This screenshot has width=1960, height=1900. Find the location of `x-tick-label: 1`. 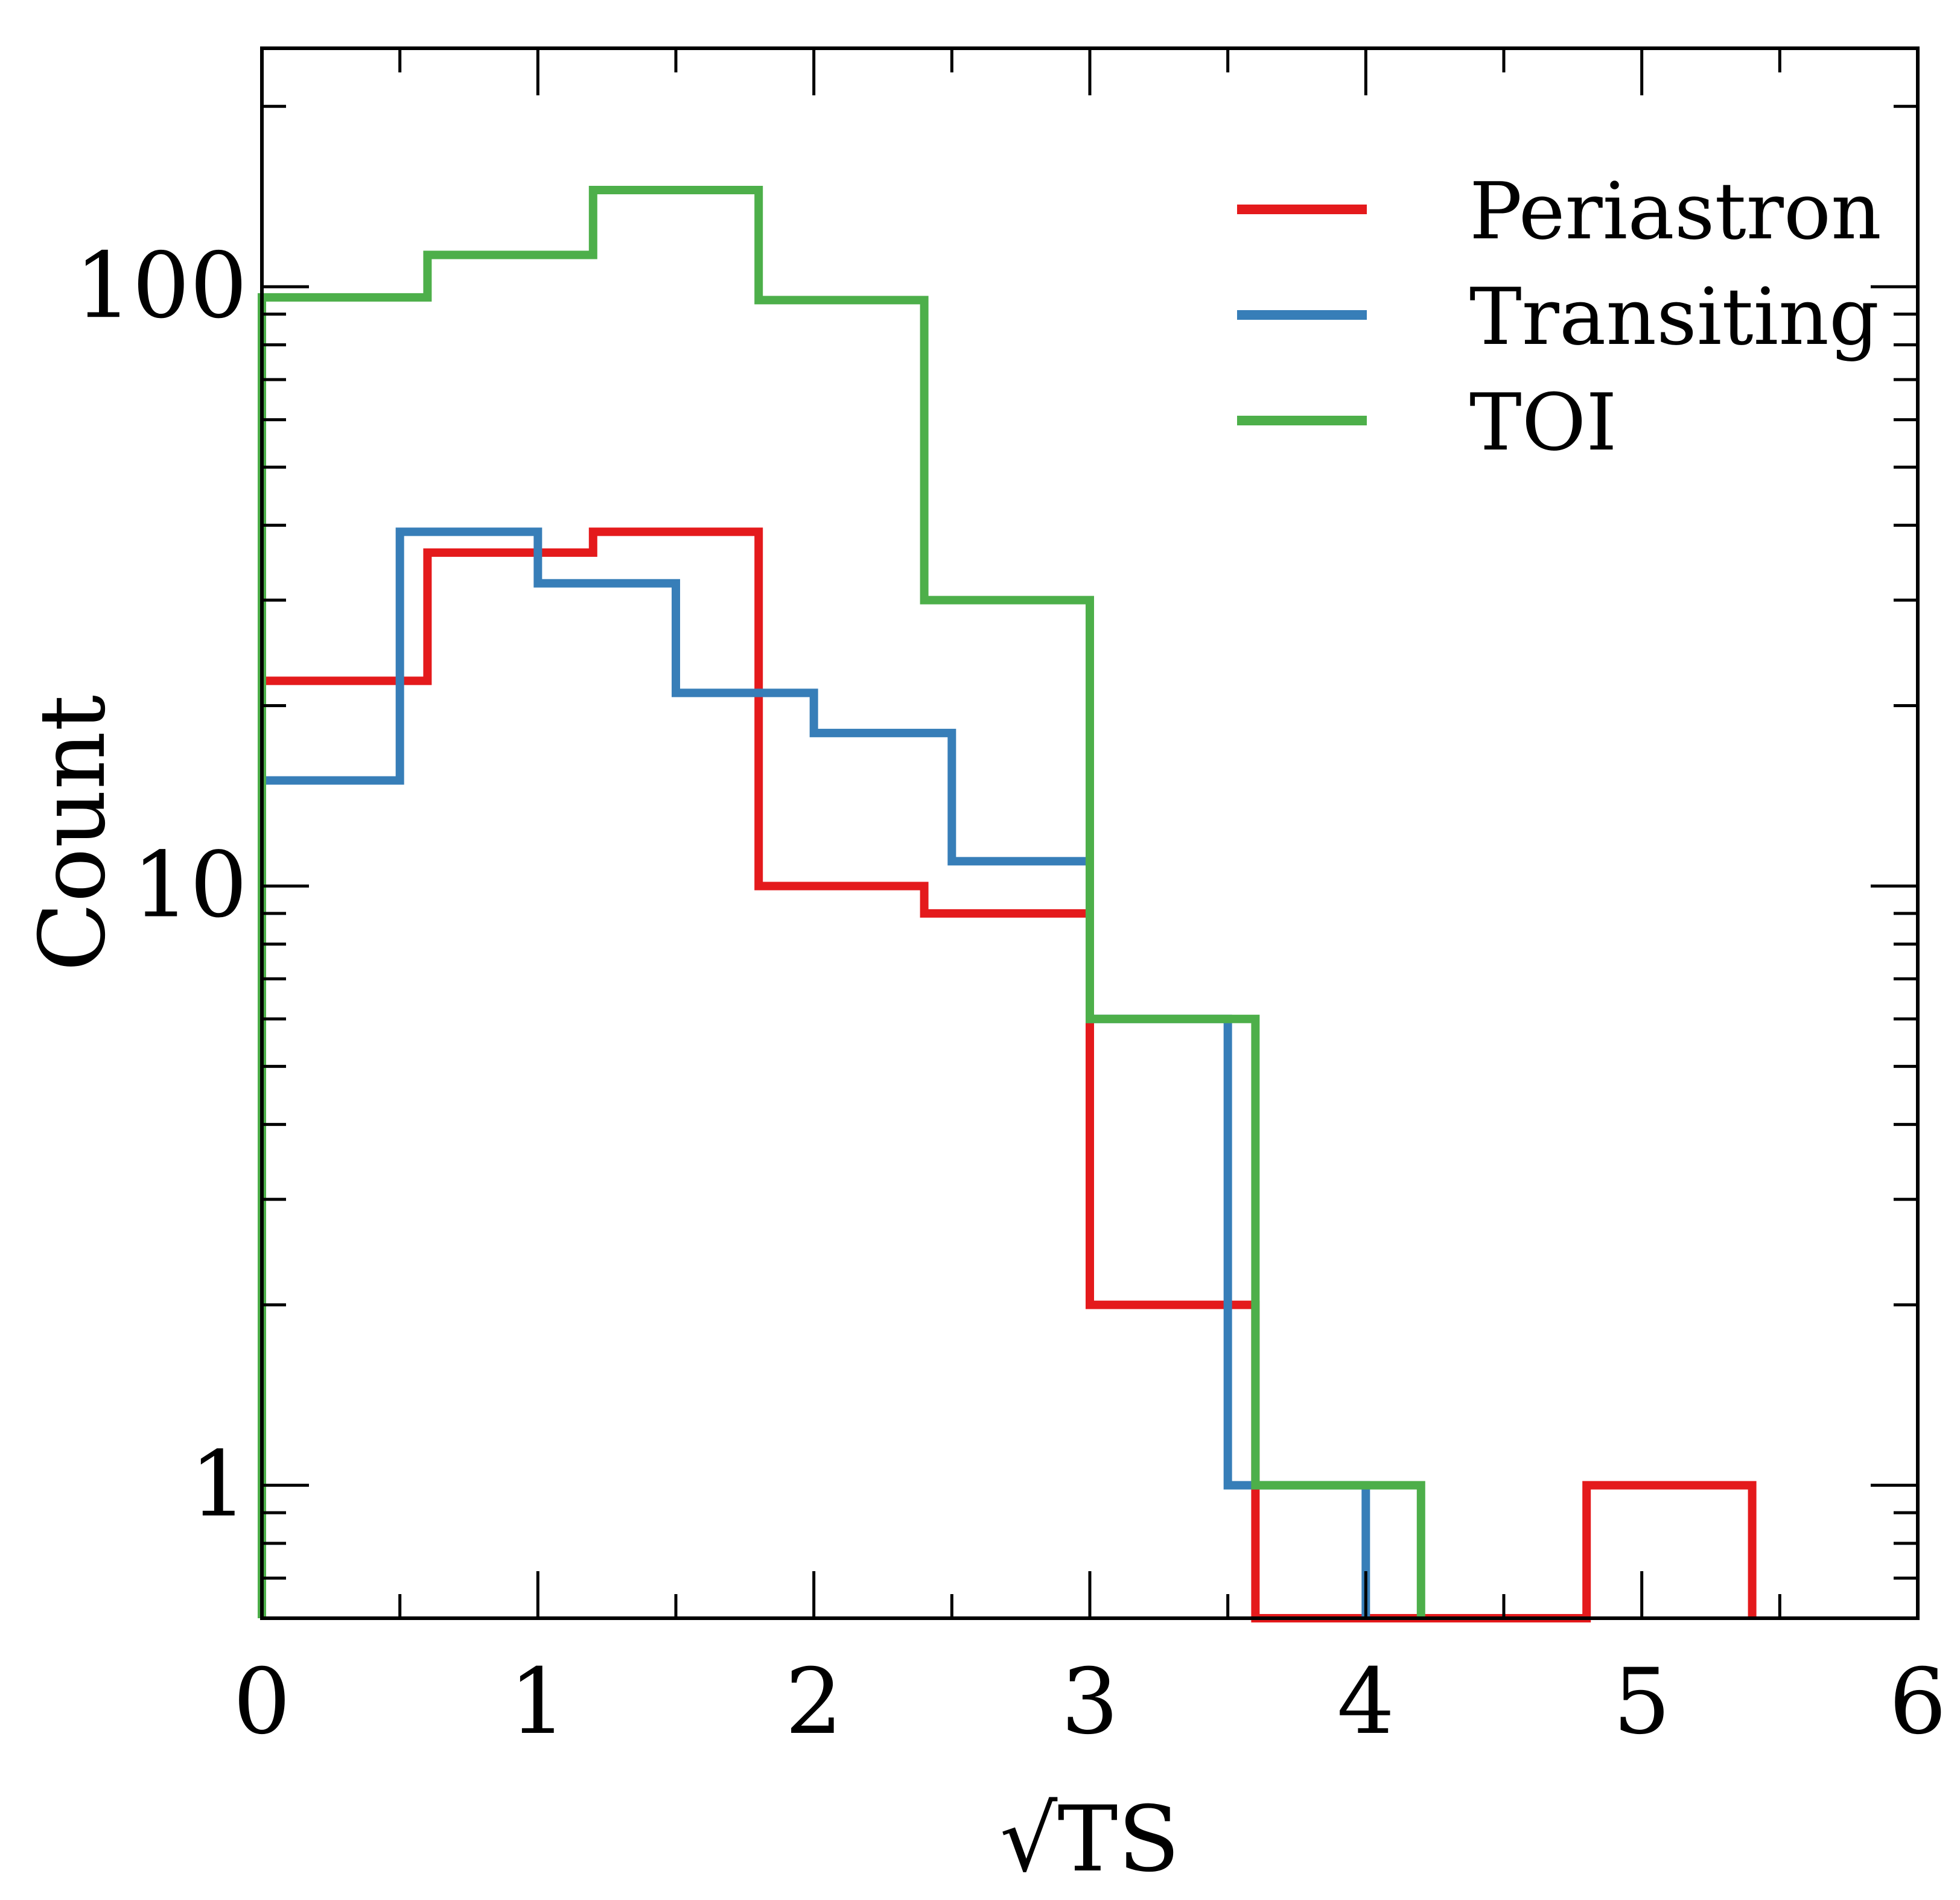

x-tick-label: 1 is located at coordinates (538, 1703).